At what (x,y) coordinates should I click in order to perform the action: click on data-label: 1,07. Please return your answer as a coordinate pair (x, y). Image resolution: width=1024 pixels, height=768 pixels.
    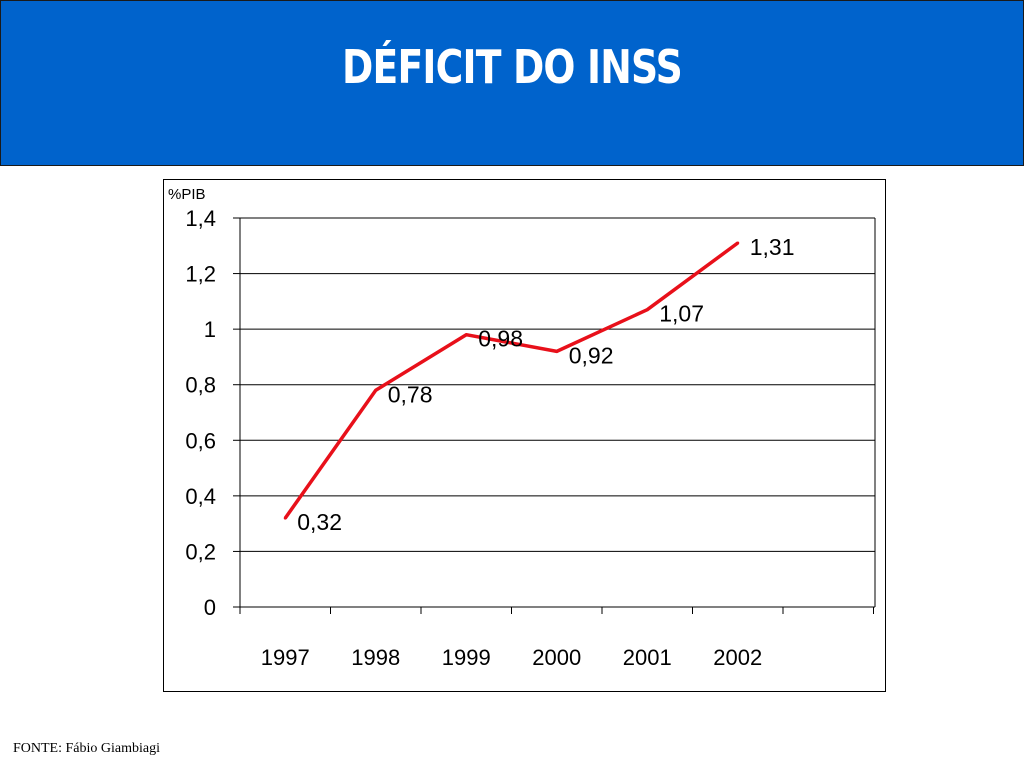
    Looking at the image, I should click on (681, 314).